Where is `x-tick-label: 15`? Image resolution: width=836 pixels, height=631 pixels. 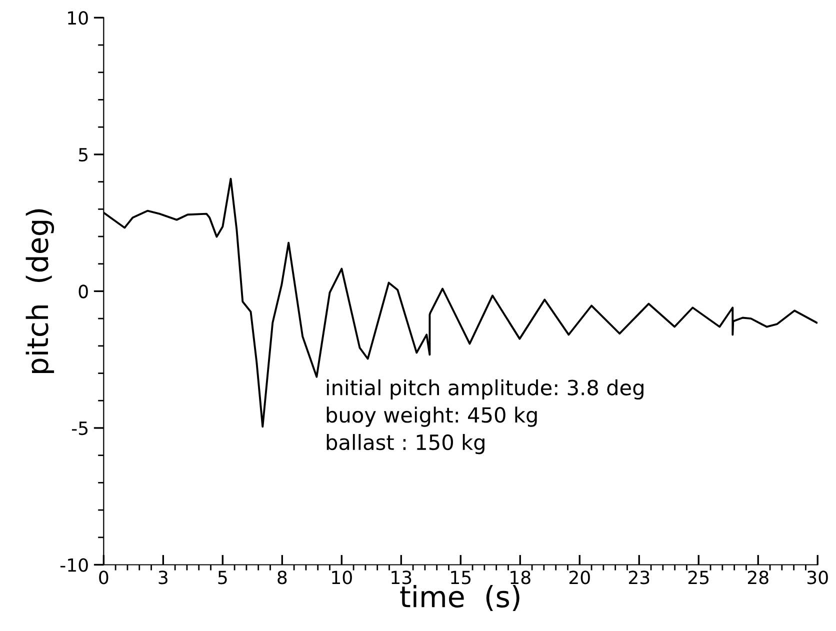 x-tick-label: 15 is located at coordinates (461, 577).